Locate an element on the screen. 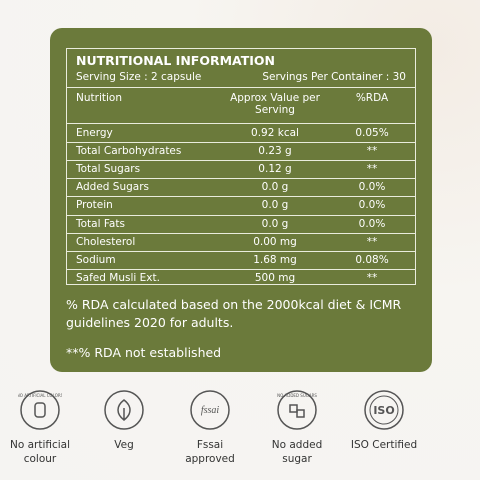  nutrient-name: Protein is located at coordinates (94, 205).